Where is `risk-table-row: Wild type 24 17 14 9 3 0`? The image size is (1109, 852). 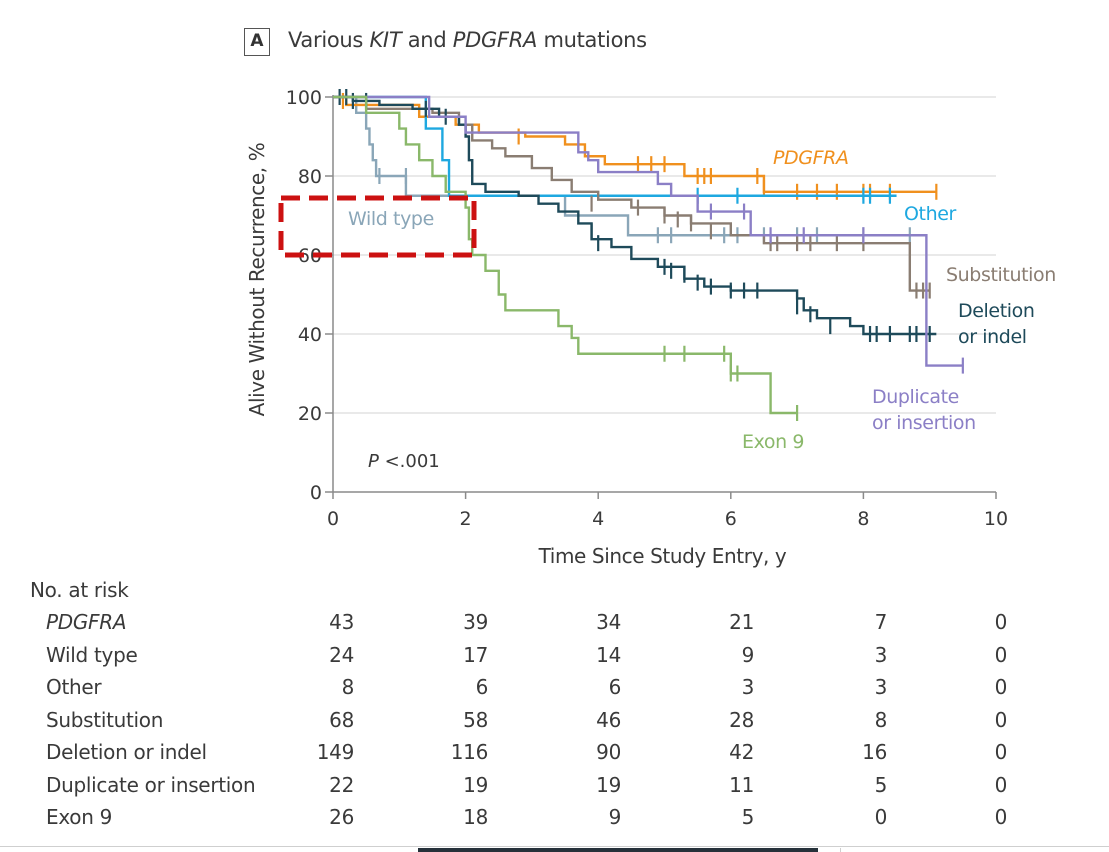 risk-table-row: Wild type 24 17 14 9 3 0 is located at coordinates (554, 659).